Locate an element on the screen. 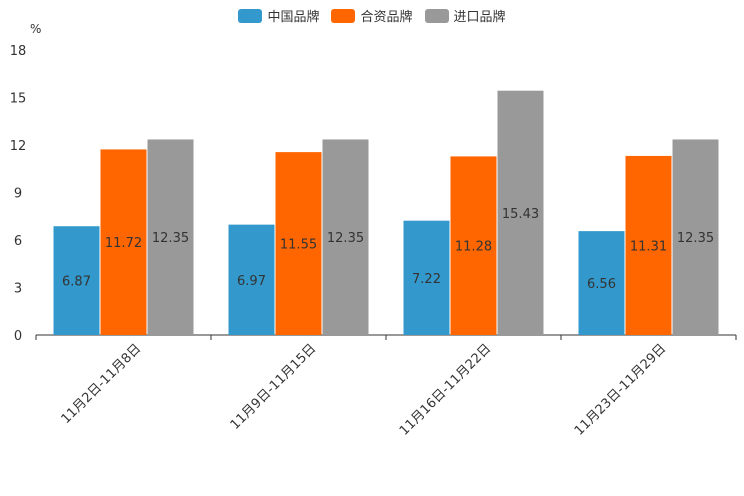  data-label: 6.87 is located at coordinates (76, 282).